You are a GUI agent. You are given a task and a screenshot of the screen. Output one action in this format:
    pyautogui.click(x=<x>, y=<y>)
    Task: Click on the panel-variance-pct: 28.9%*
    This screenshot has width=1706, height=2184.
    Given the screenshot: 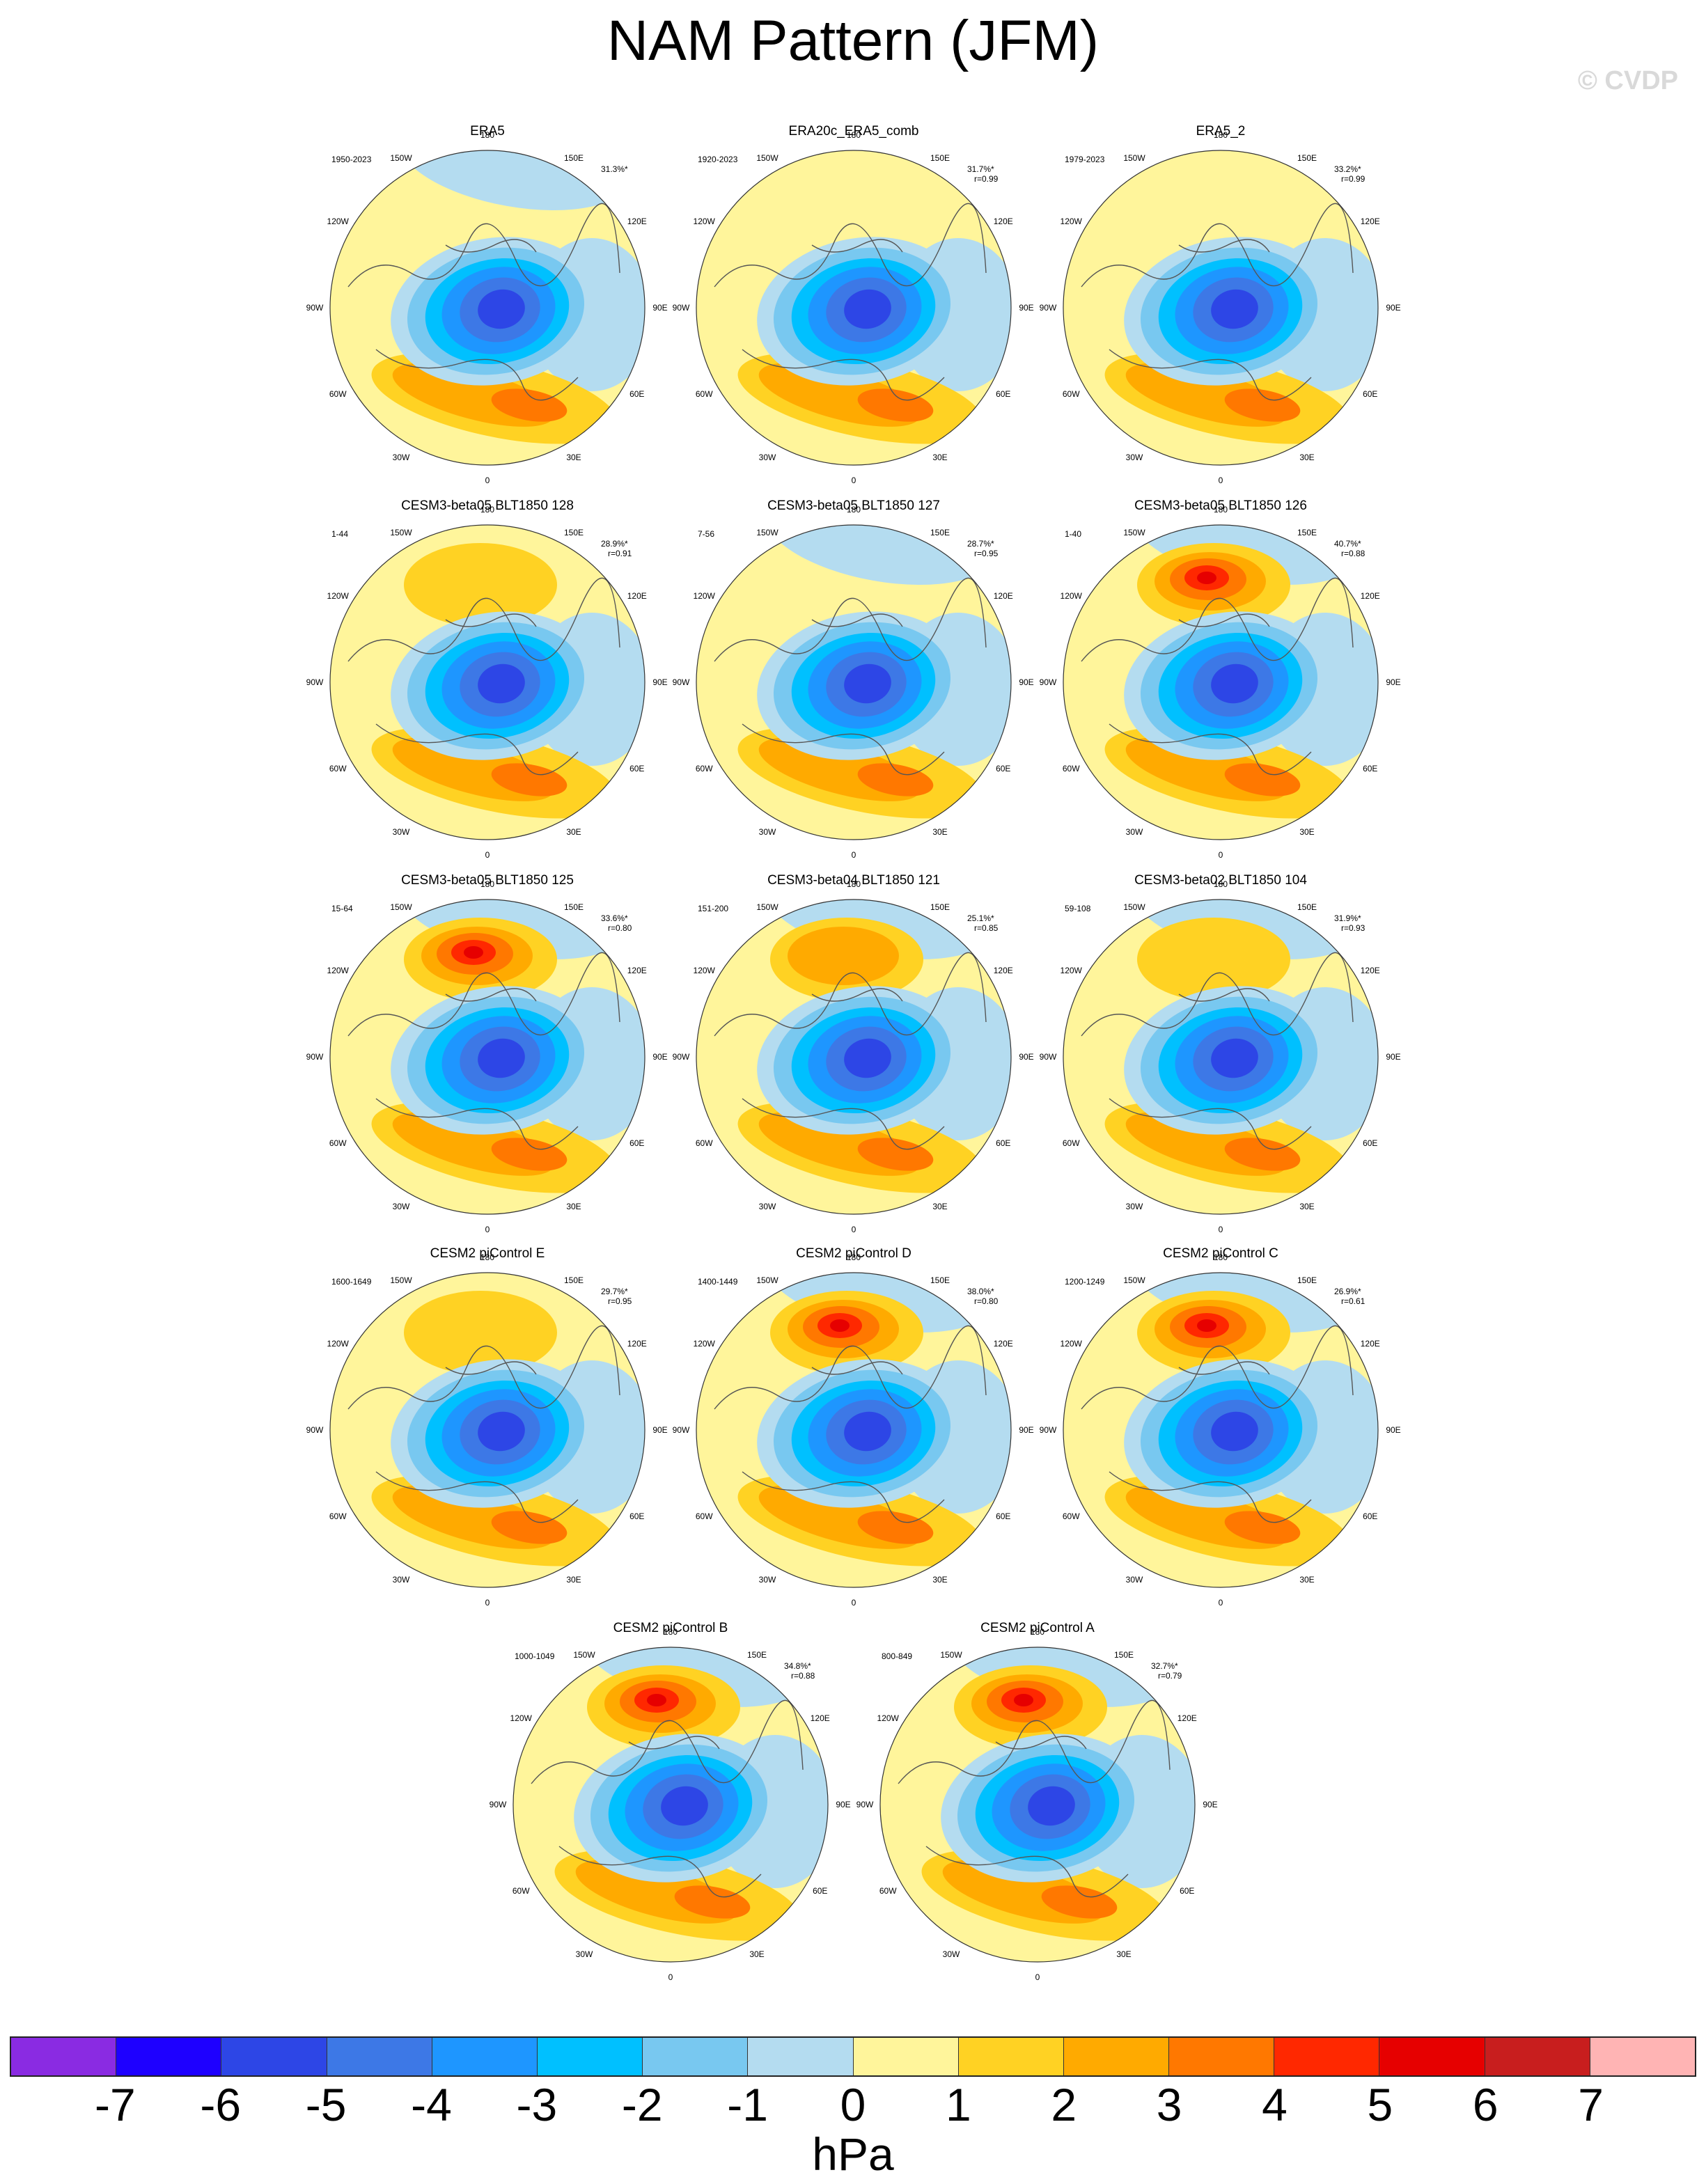 What is the action you would take?
    pyautogui.click(x=614, y=544)
    